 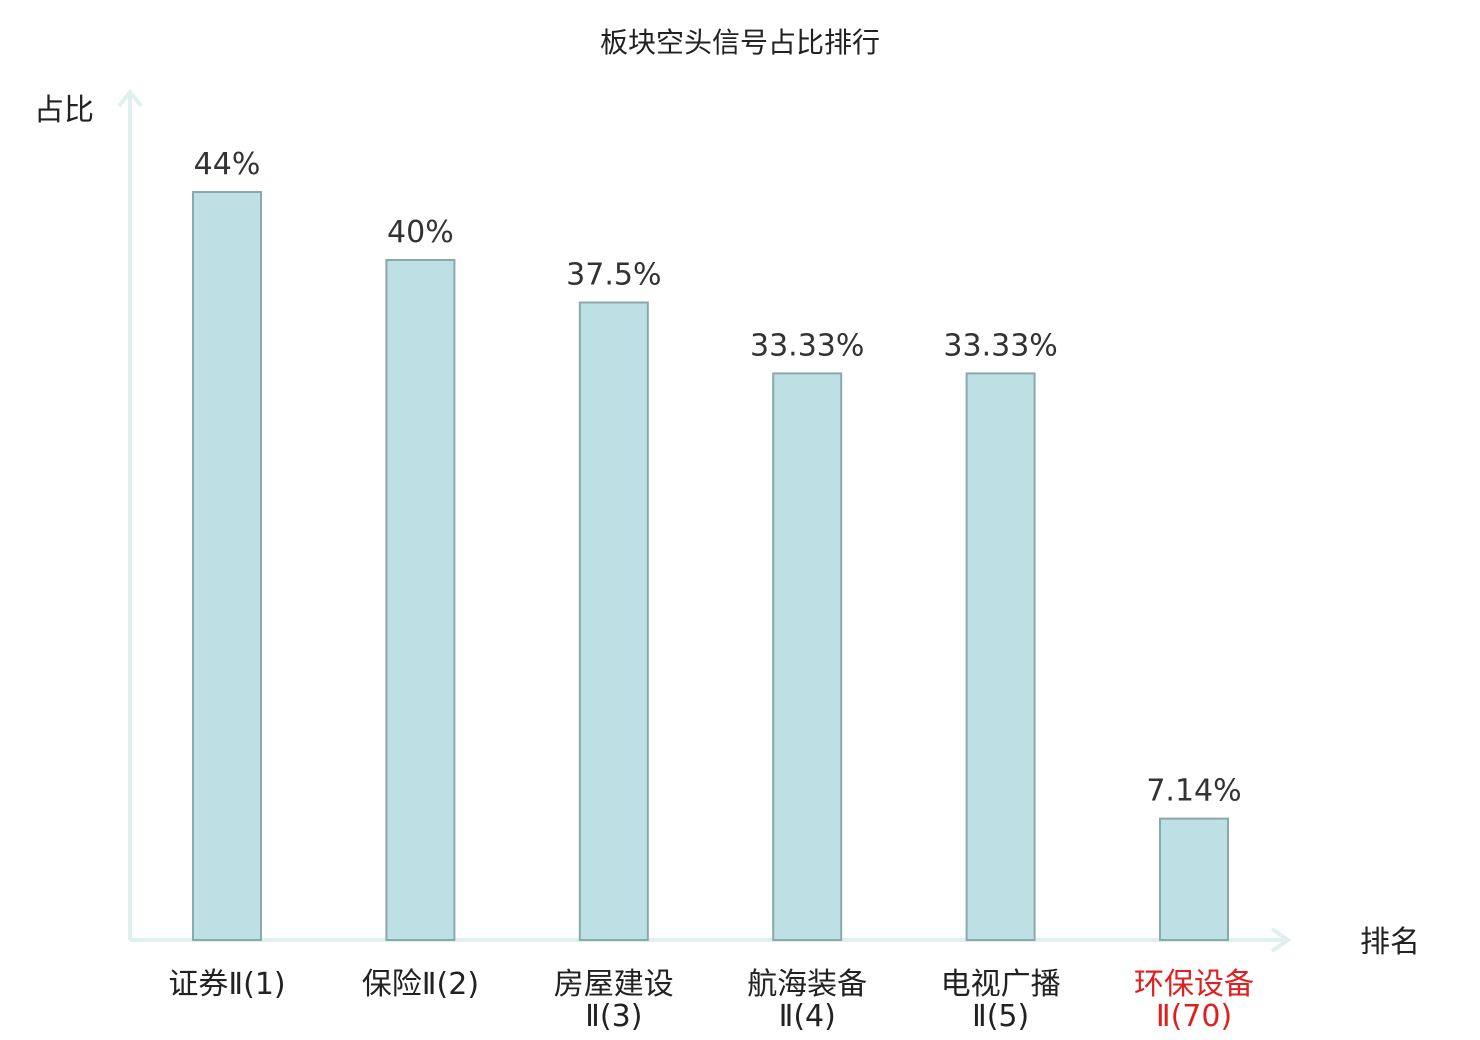 What do you see at coordinates (1001, 984) in the screenshot?
I see `category-label: 电视广播` at bounding box center [1001, 984].